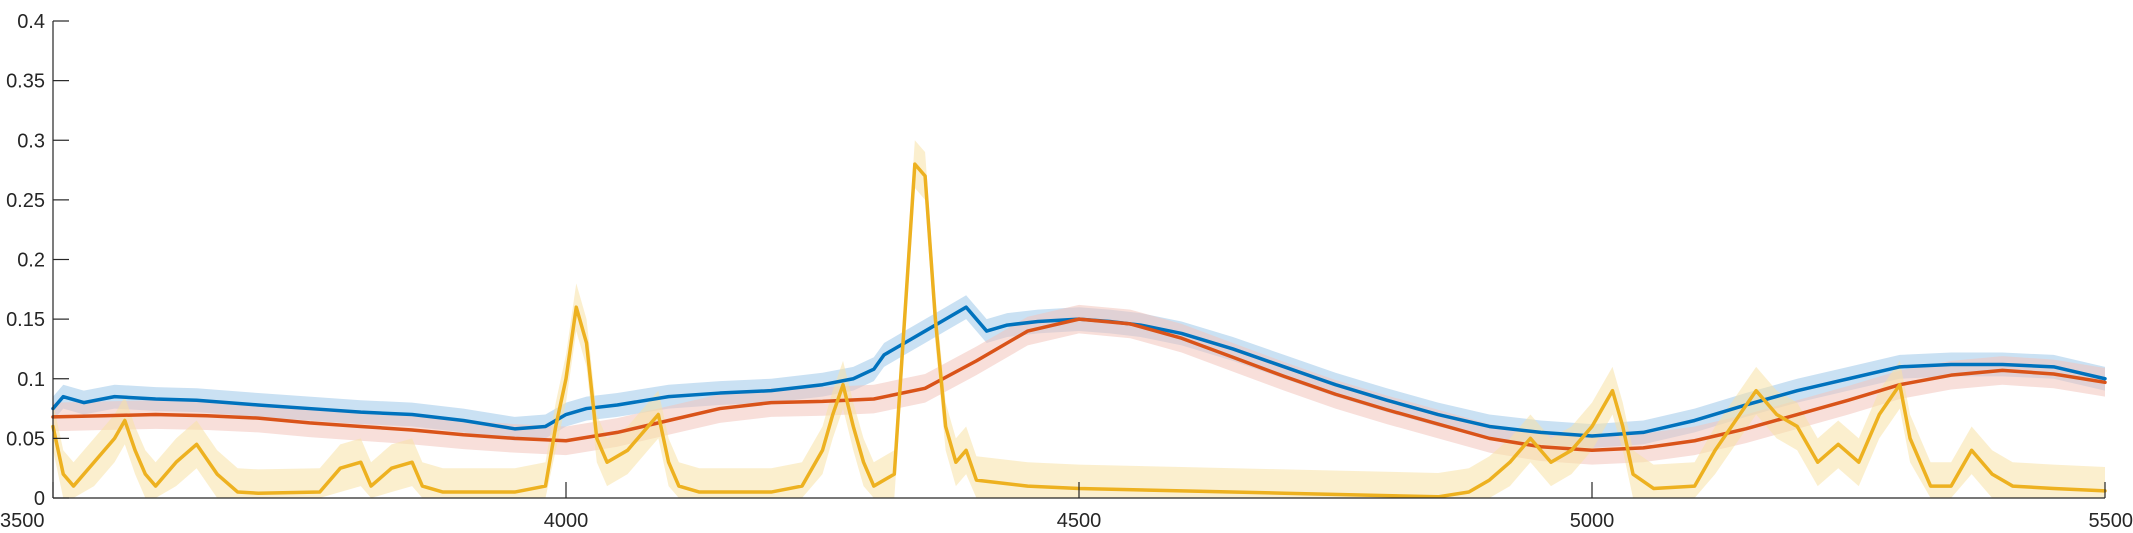 The height and width of the screenshot is (533, 2133). Describe the element at coordinates (25, 82) in the screenshot. I see `y-tick-label: 0.35` at that location.